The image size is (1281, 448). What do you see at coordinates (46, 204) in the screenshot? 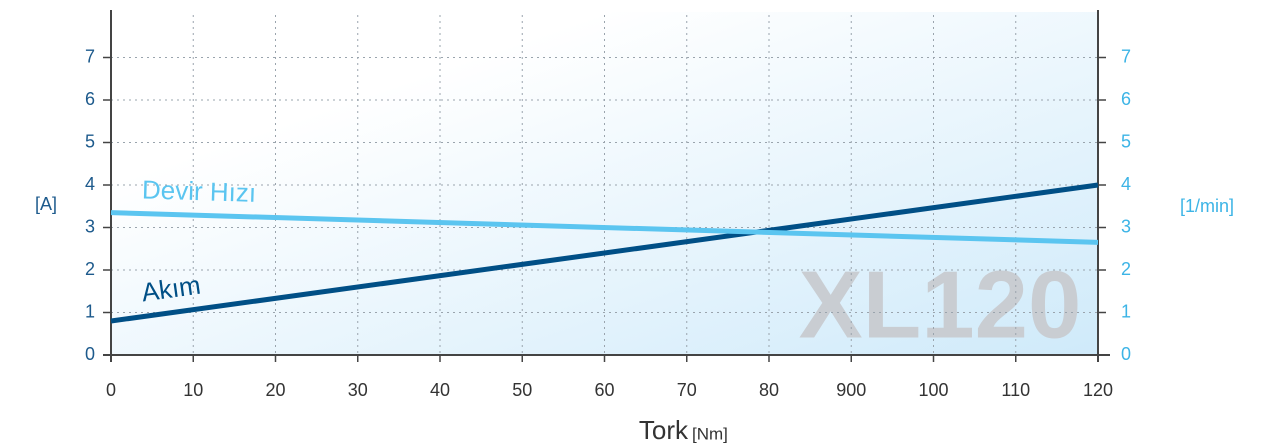
I see `y-axis-label: [A]` at bounding box center [46, 204].